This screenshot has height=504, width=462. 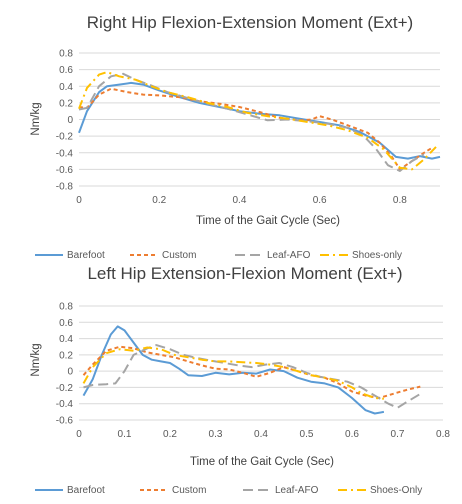 What do you see at coordinates (307, 434) in the screenshot?
I see `x-tick-label: 0.5` at bounding box center [307, 434].